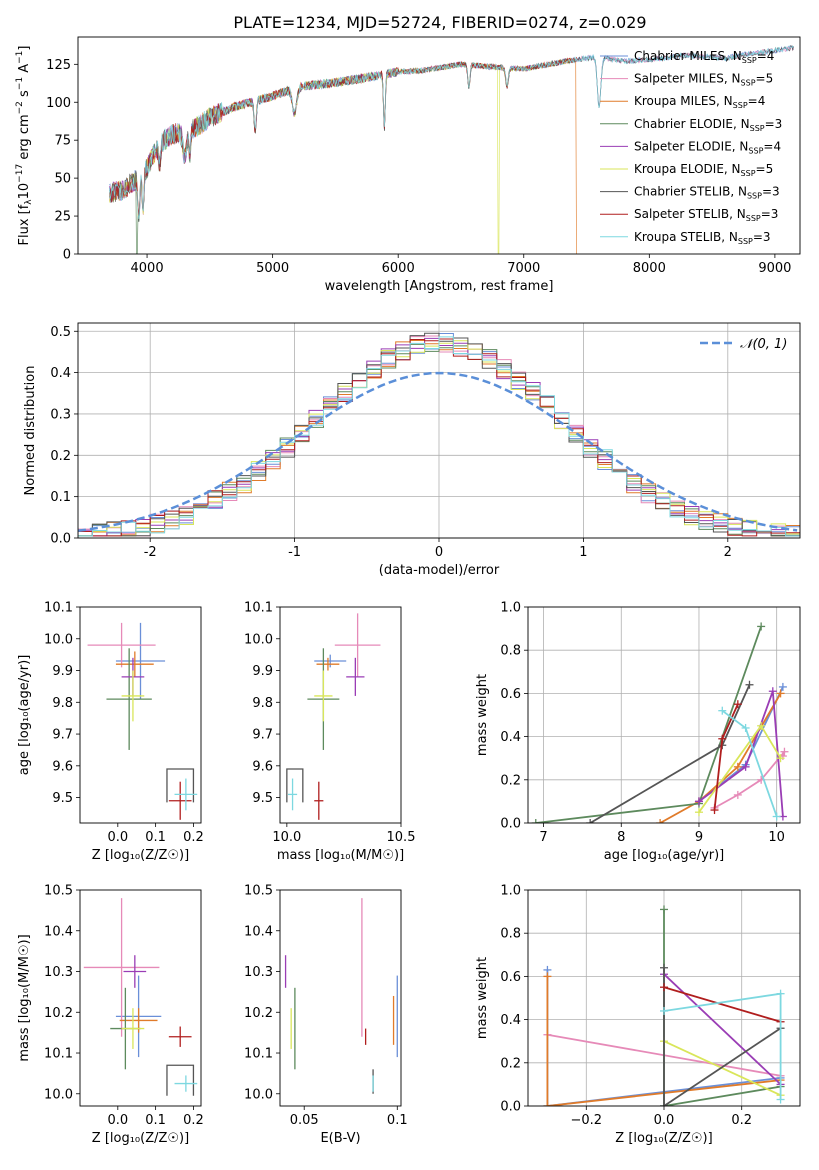 The height and width of the screenshot is (1170, 819). Describe the element at coordinates (272, 268) in the screenshot. I see `x-tick-label: 5000` at that location.